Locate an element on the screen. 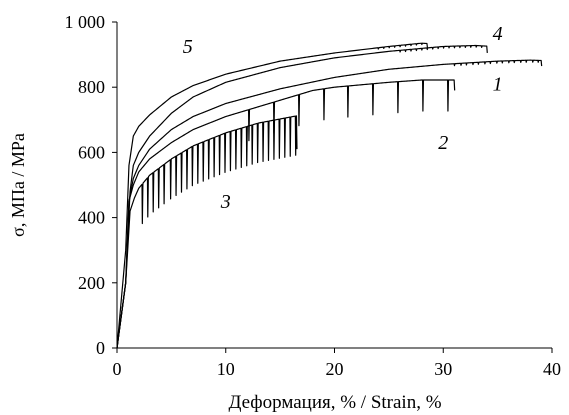  x-axis-label: Деформация, % / Strain, % is located at coordinates (334, 402).